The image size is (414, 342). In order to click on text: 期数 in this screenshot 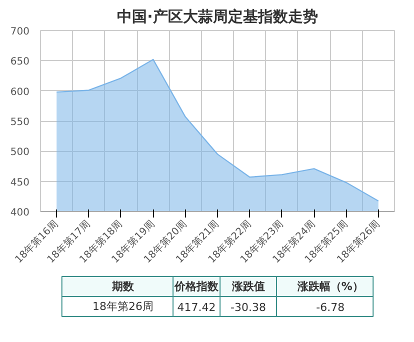, I will do `click(123, 286)`.